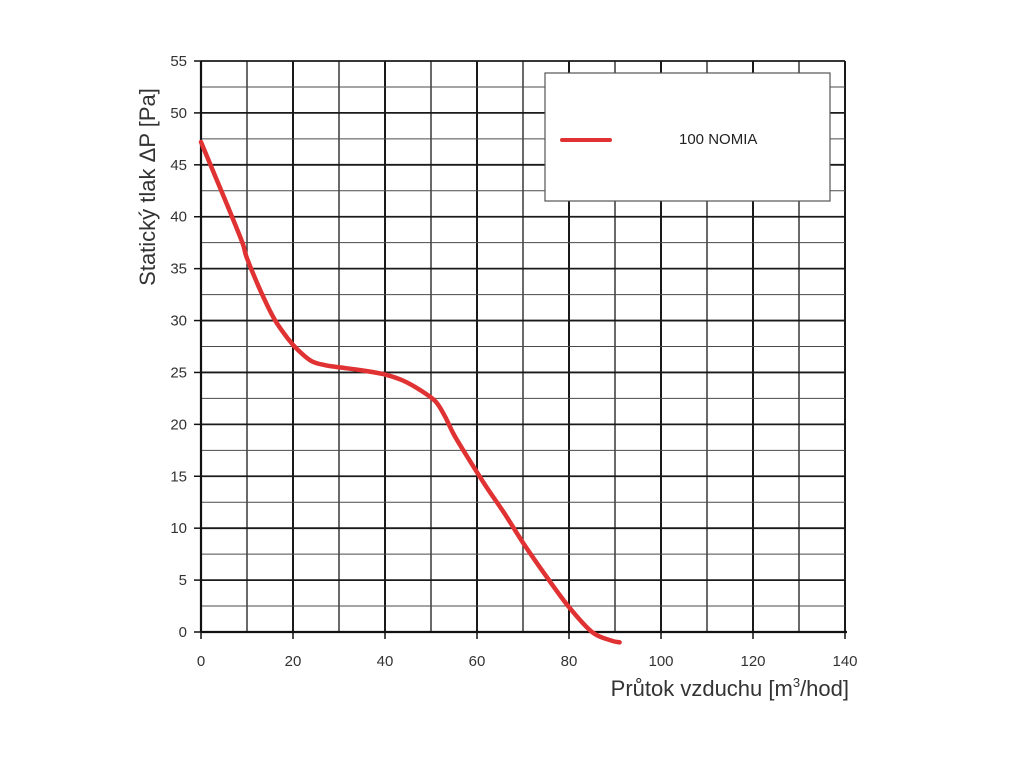 This screenshot has height=773, width=1024. Describe the element at coordinates (178, 217) in the screenshot. I see `y-tick-label: 40` at that location.